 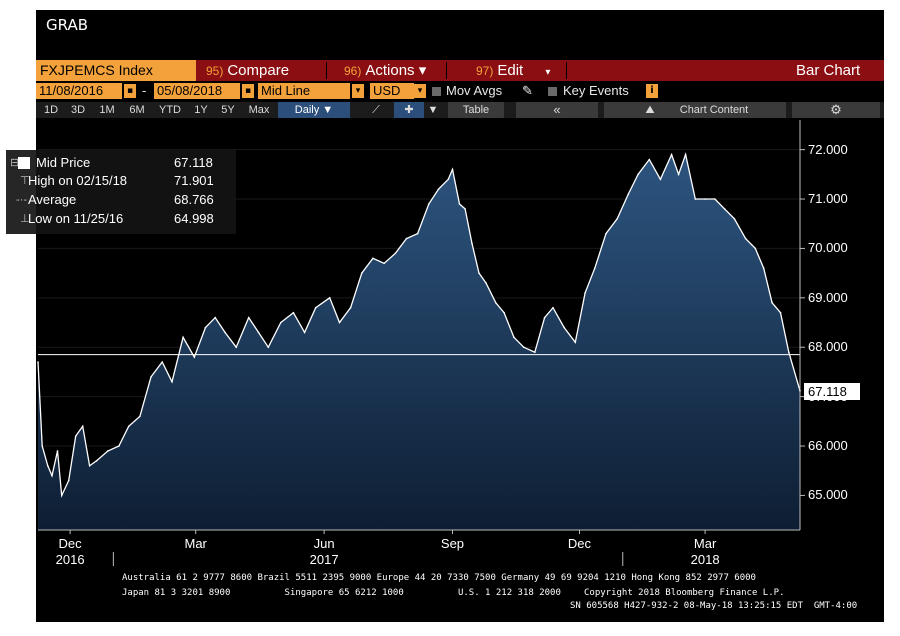 What do you see at coordinates (324, 543) in the screenshot?
I see `x-tick-label: Jun` at bounding box center [324, 543].